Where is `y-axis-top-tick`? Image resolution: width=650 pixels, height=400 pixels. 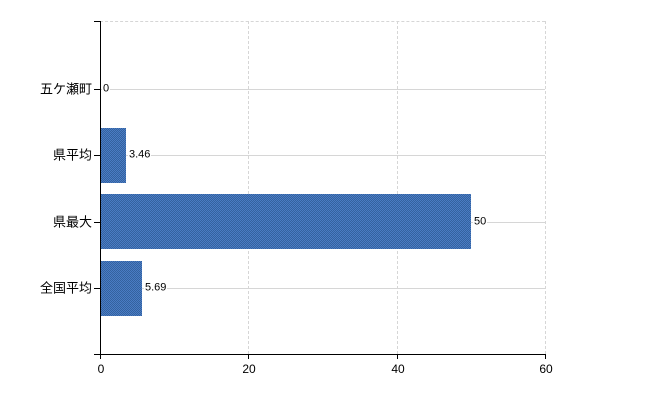
y-axis-top-tick is located at coordinates (97, 21).